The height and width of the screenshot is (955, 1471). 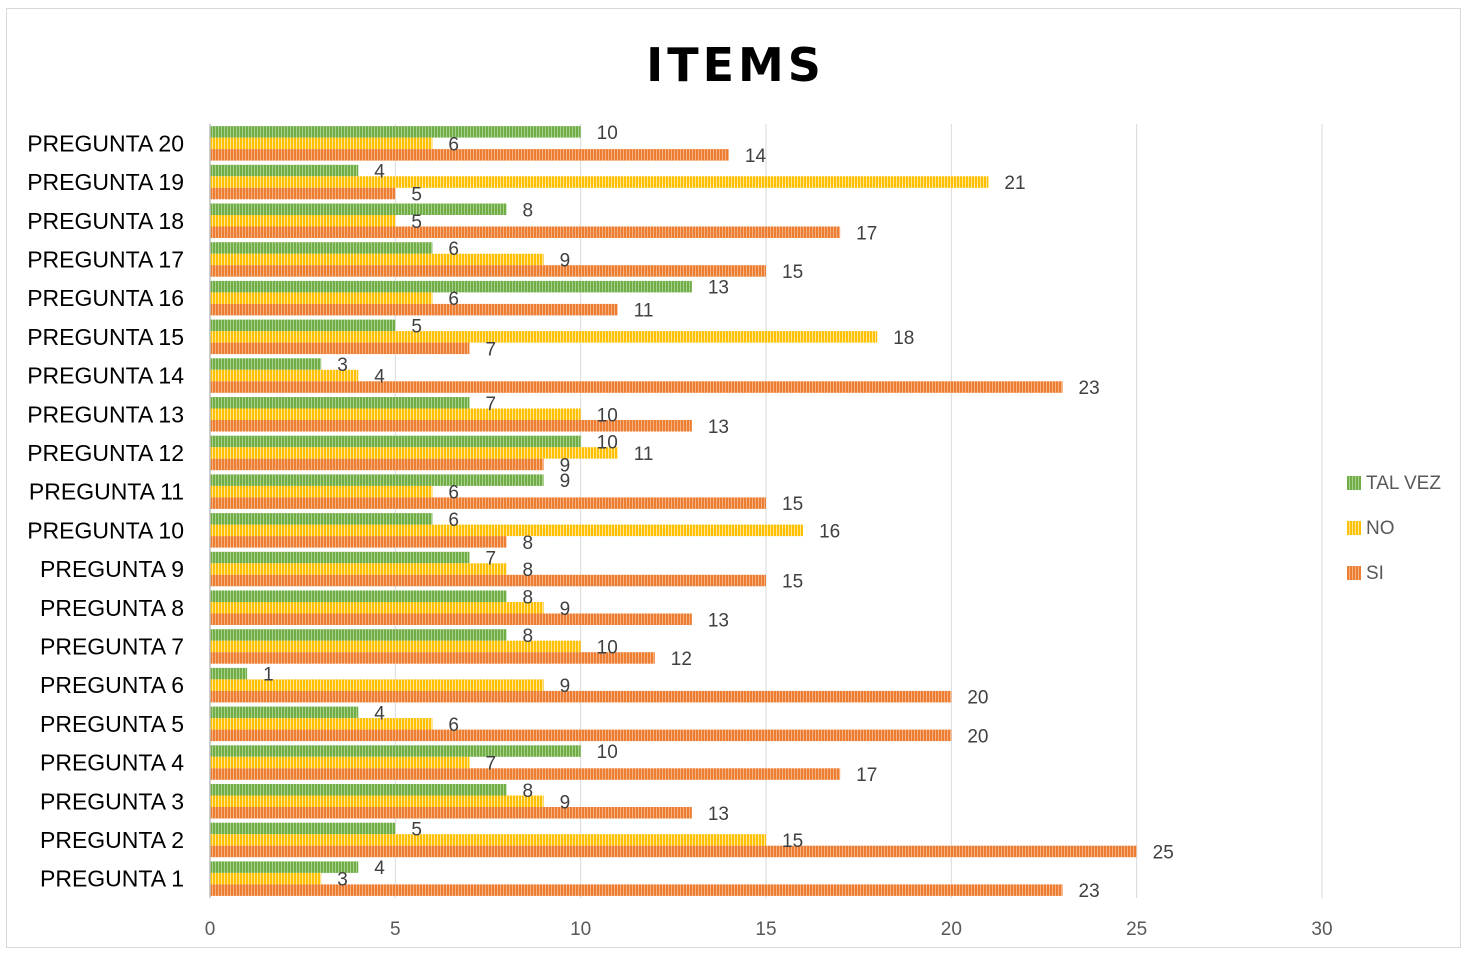 I want to click on x-tick-label: 30, so click(x=1321, y=929).